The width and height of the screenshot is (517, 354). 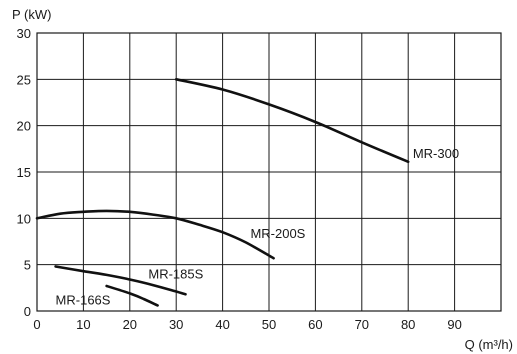 I want to click on x-tick-label: 90, so click(x=454, y=324).